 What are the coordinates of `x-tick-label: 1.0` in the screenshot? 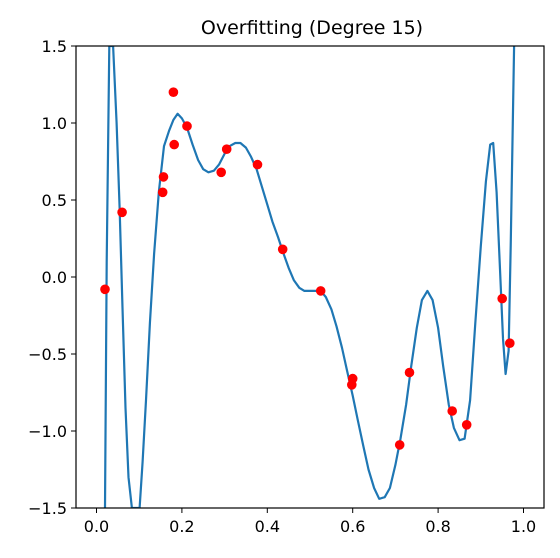 It's located at (523, 526).